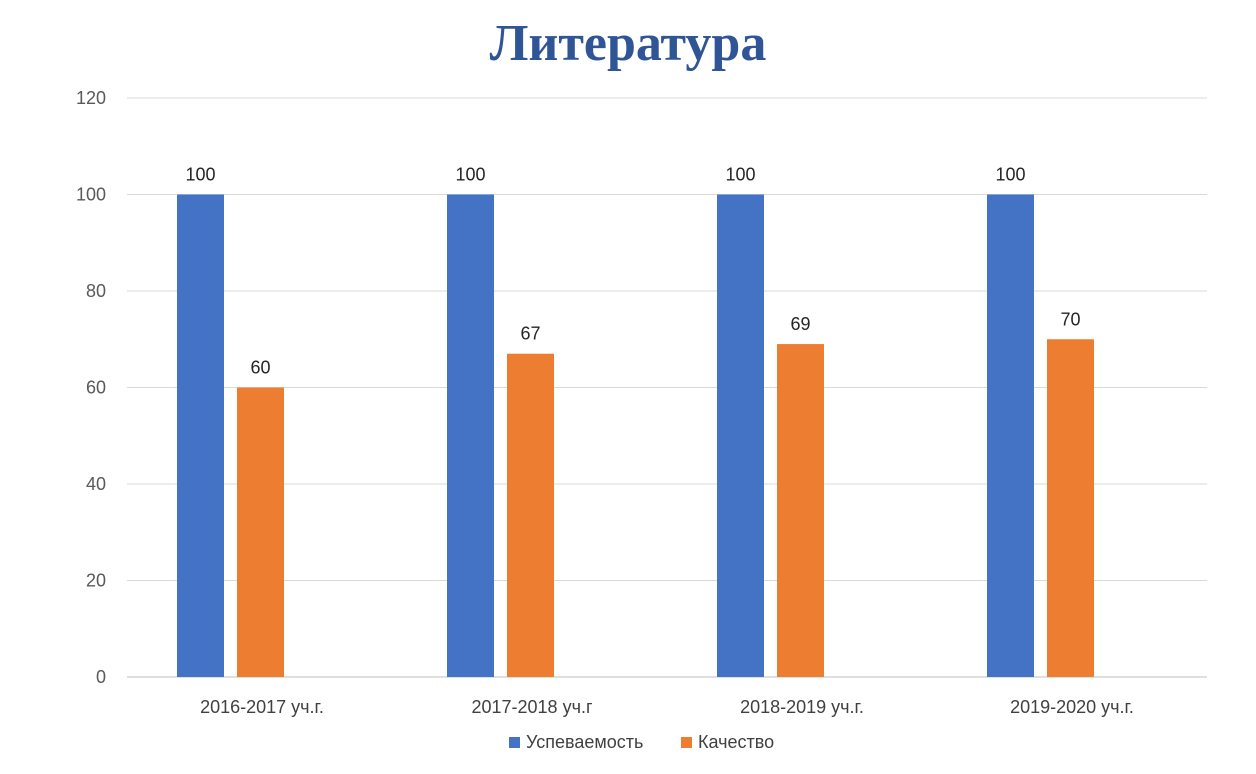 The image size is (1256, 774). What do you see at coordinates (262, 707) in the screenshot?
I see `x-tick-label: 2016-2017 уч.г.` at bounding box center [262, 707].